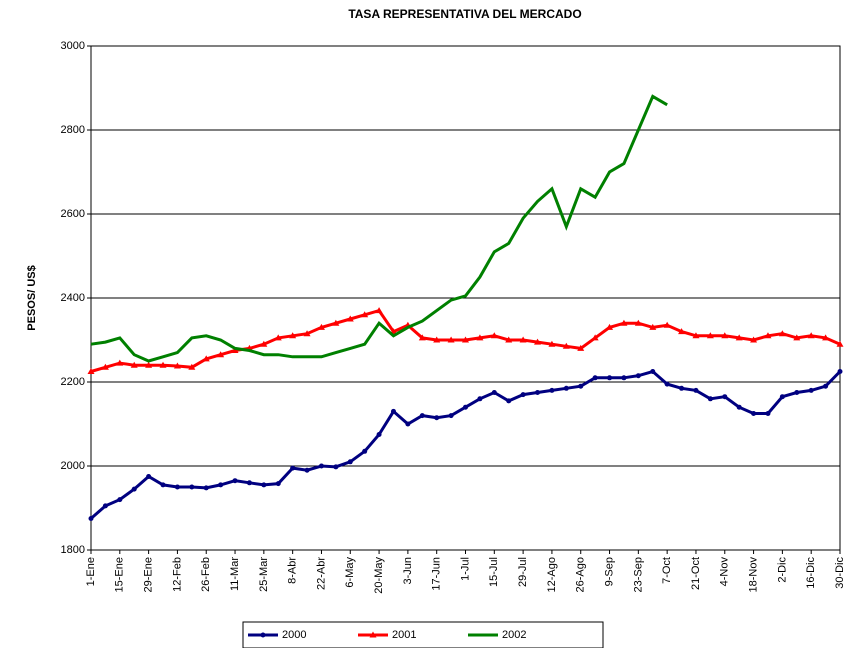 This screenshot has height=648, width=855. I want to click on x-tick-label: 30-Dic, so click(840, 573).